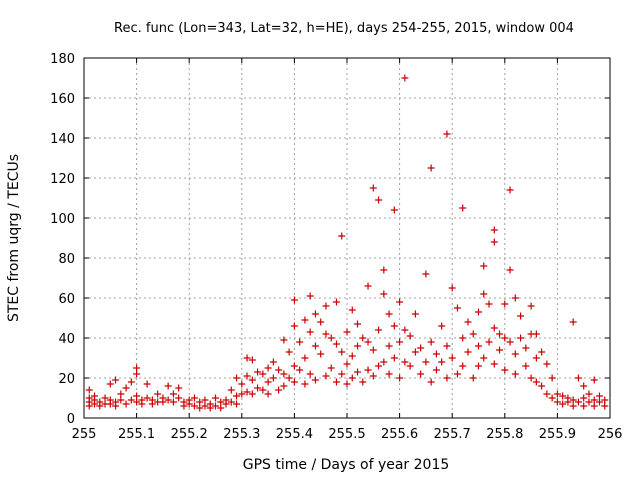 The image size is (640, 480). I want to click on x-tick-label: 255.5, so click(346, 434).